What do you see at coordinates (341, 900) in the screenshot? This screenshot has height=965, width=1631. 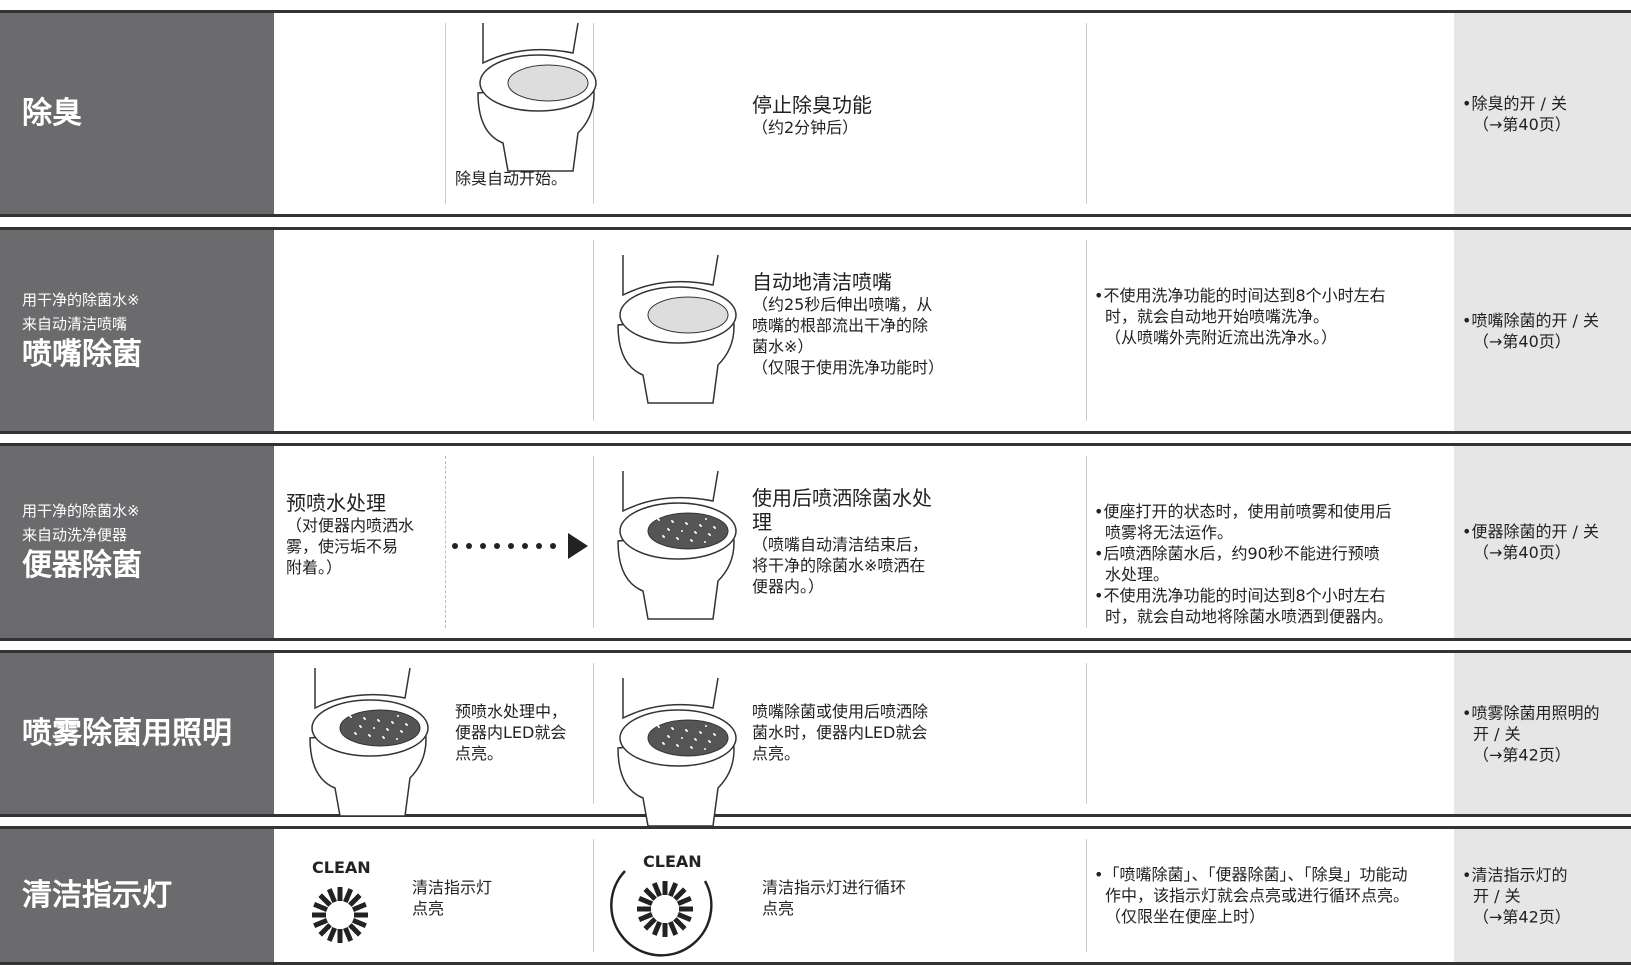 I see `illustration: CLEAN` at bounding box center [341, 900].